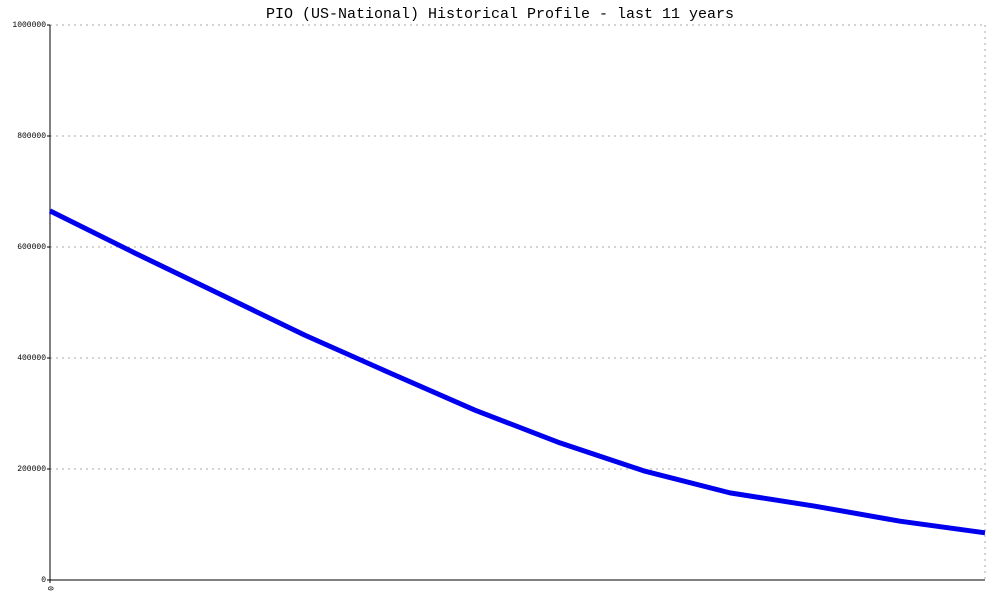  What do you see at coordinates (43, 580) in the screenshot?
I see `y-tick-label: 0` at bounding box center [43, 580].